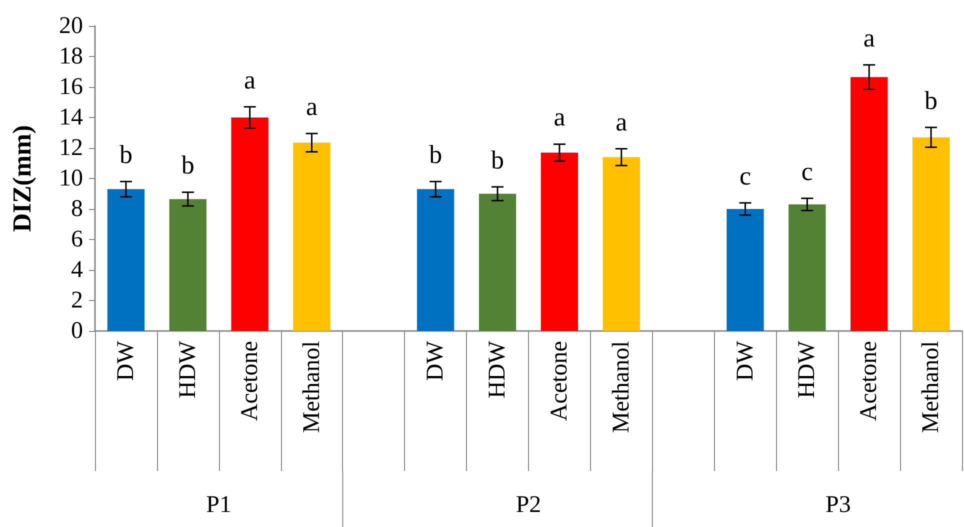 This screenshot has width=964, height=527. Describe the element at coordinates (77, 301) in the screenshot. I see `y-tick-label: 2` at that location.